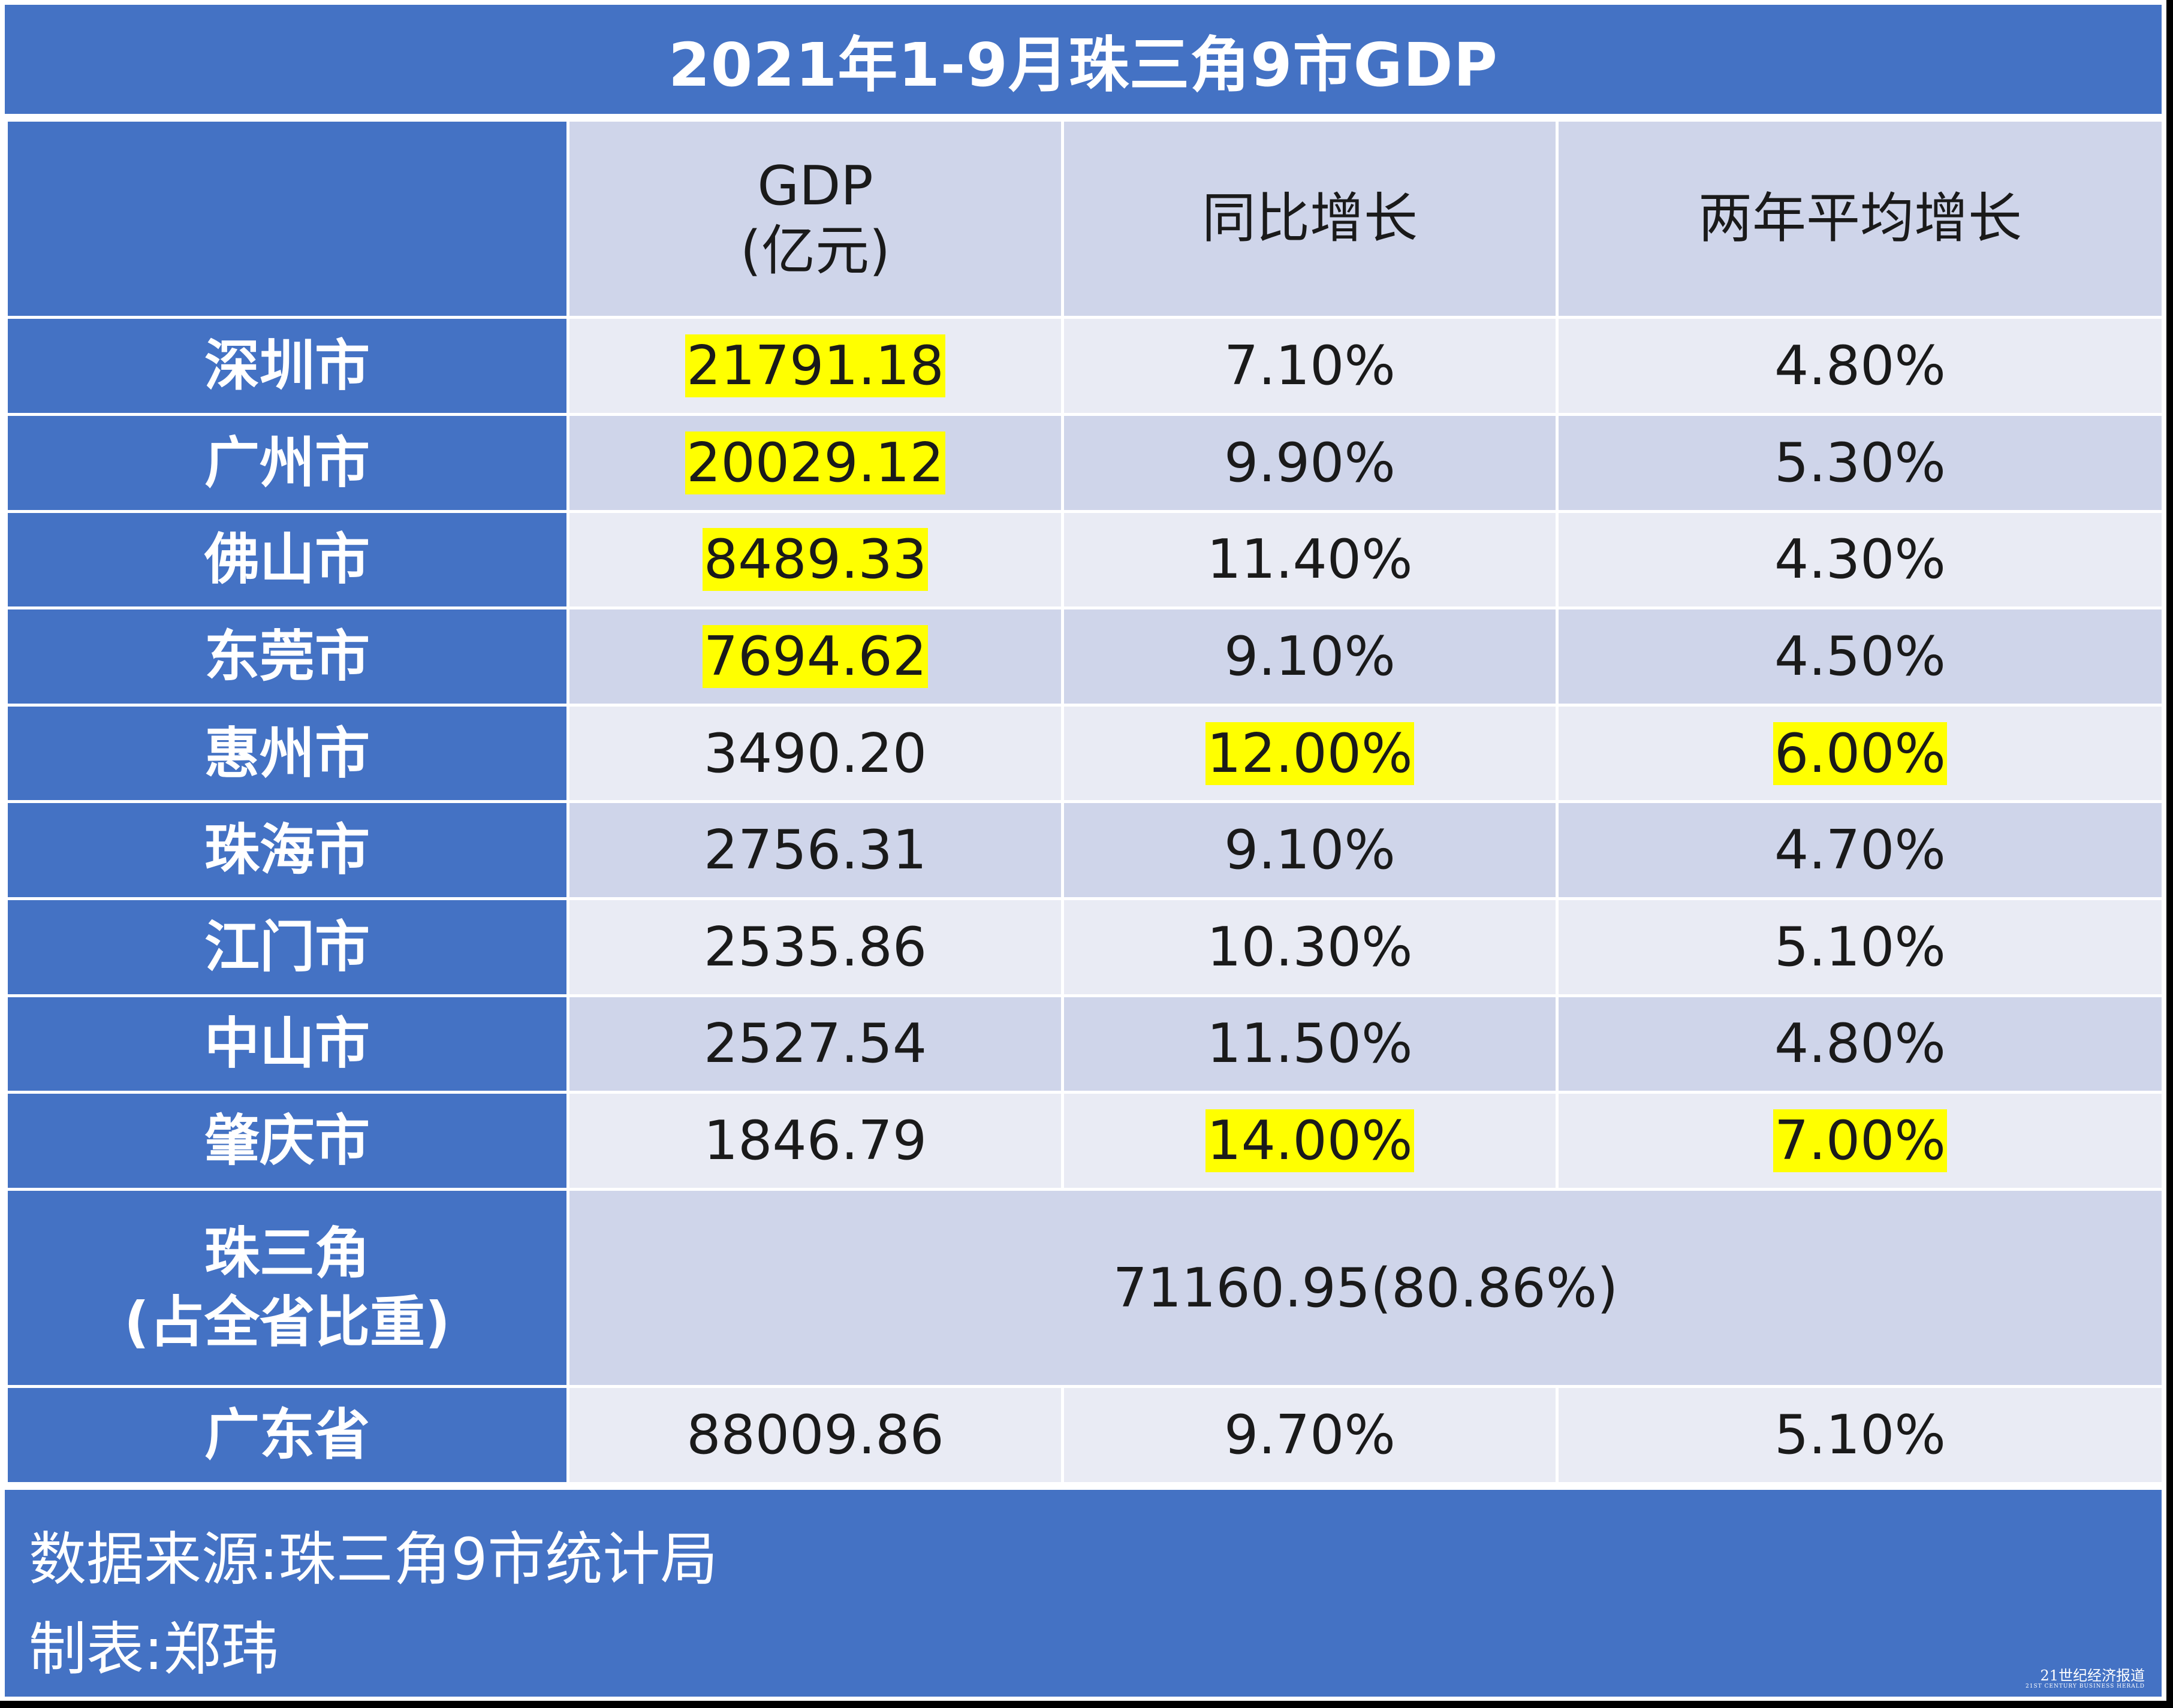  I want to click on header-gdp: GDP (亿元), so click(815, 218).